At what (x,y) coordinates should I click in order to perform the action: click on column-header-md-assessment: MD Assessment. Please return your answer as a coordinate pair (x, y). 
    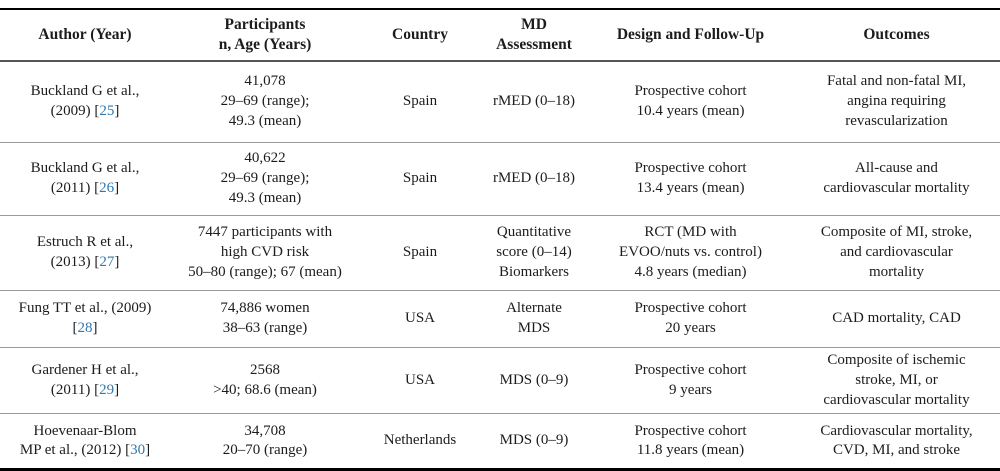
    Looking at the image, I should click on (534, 35).